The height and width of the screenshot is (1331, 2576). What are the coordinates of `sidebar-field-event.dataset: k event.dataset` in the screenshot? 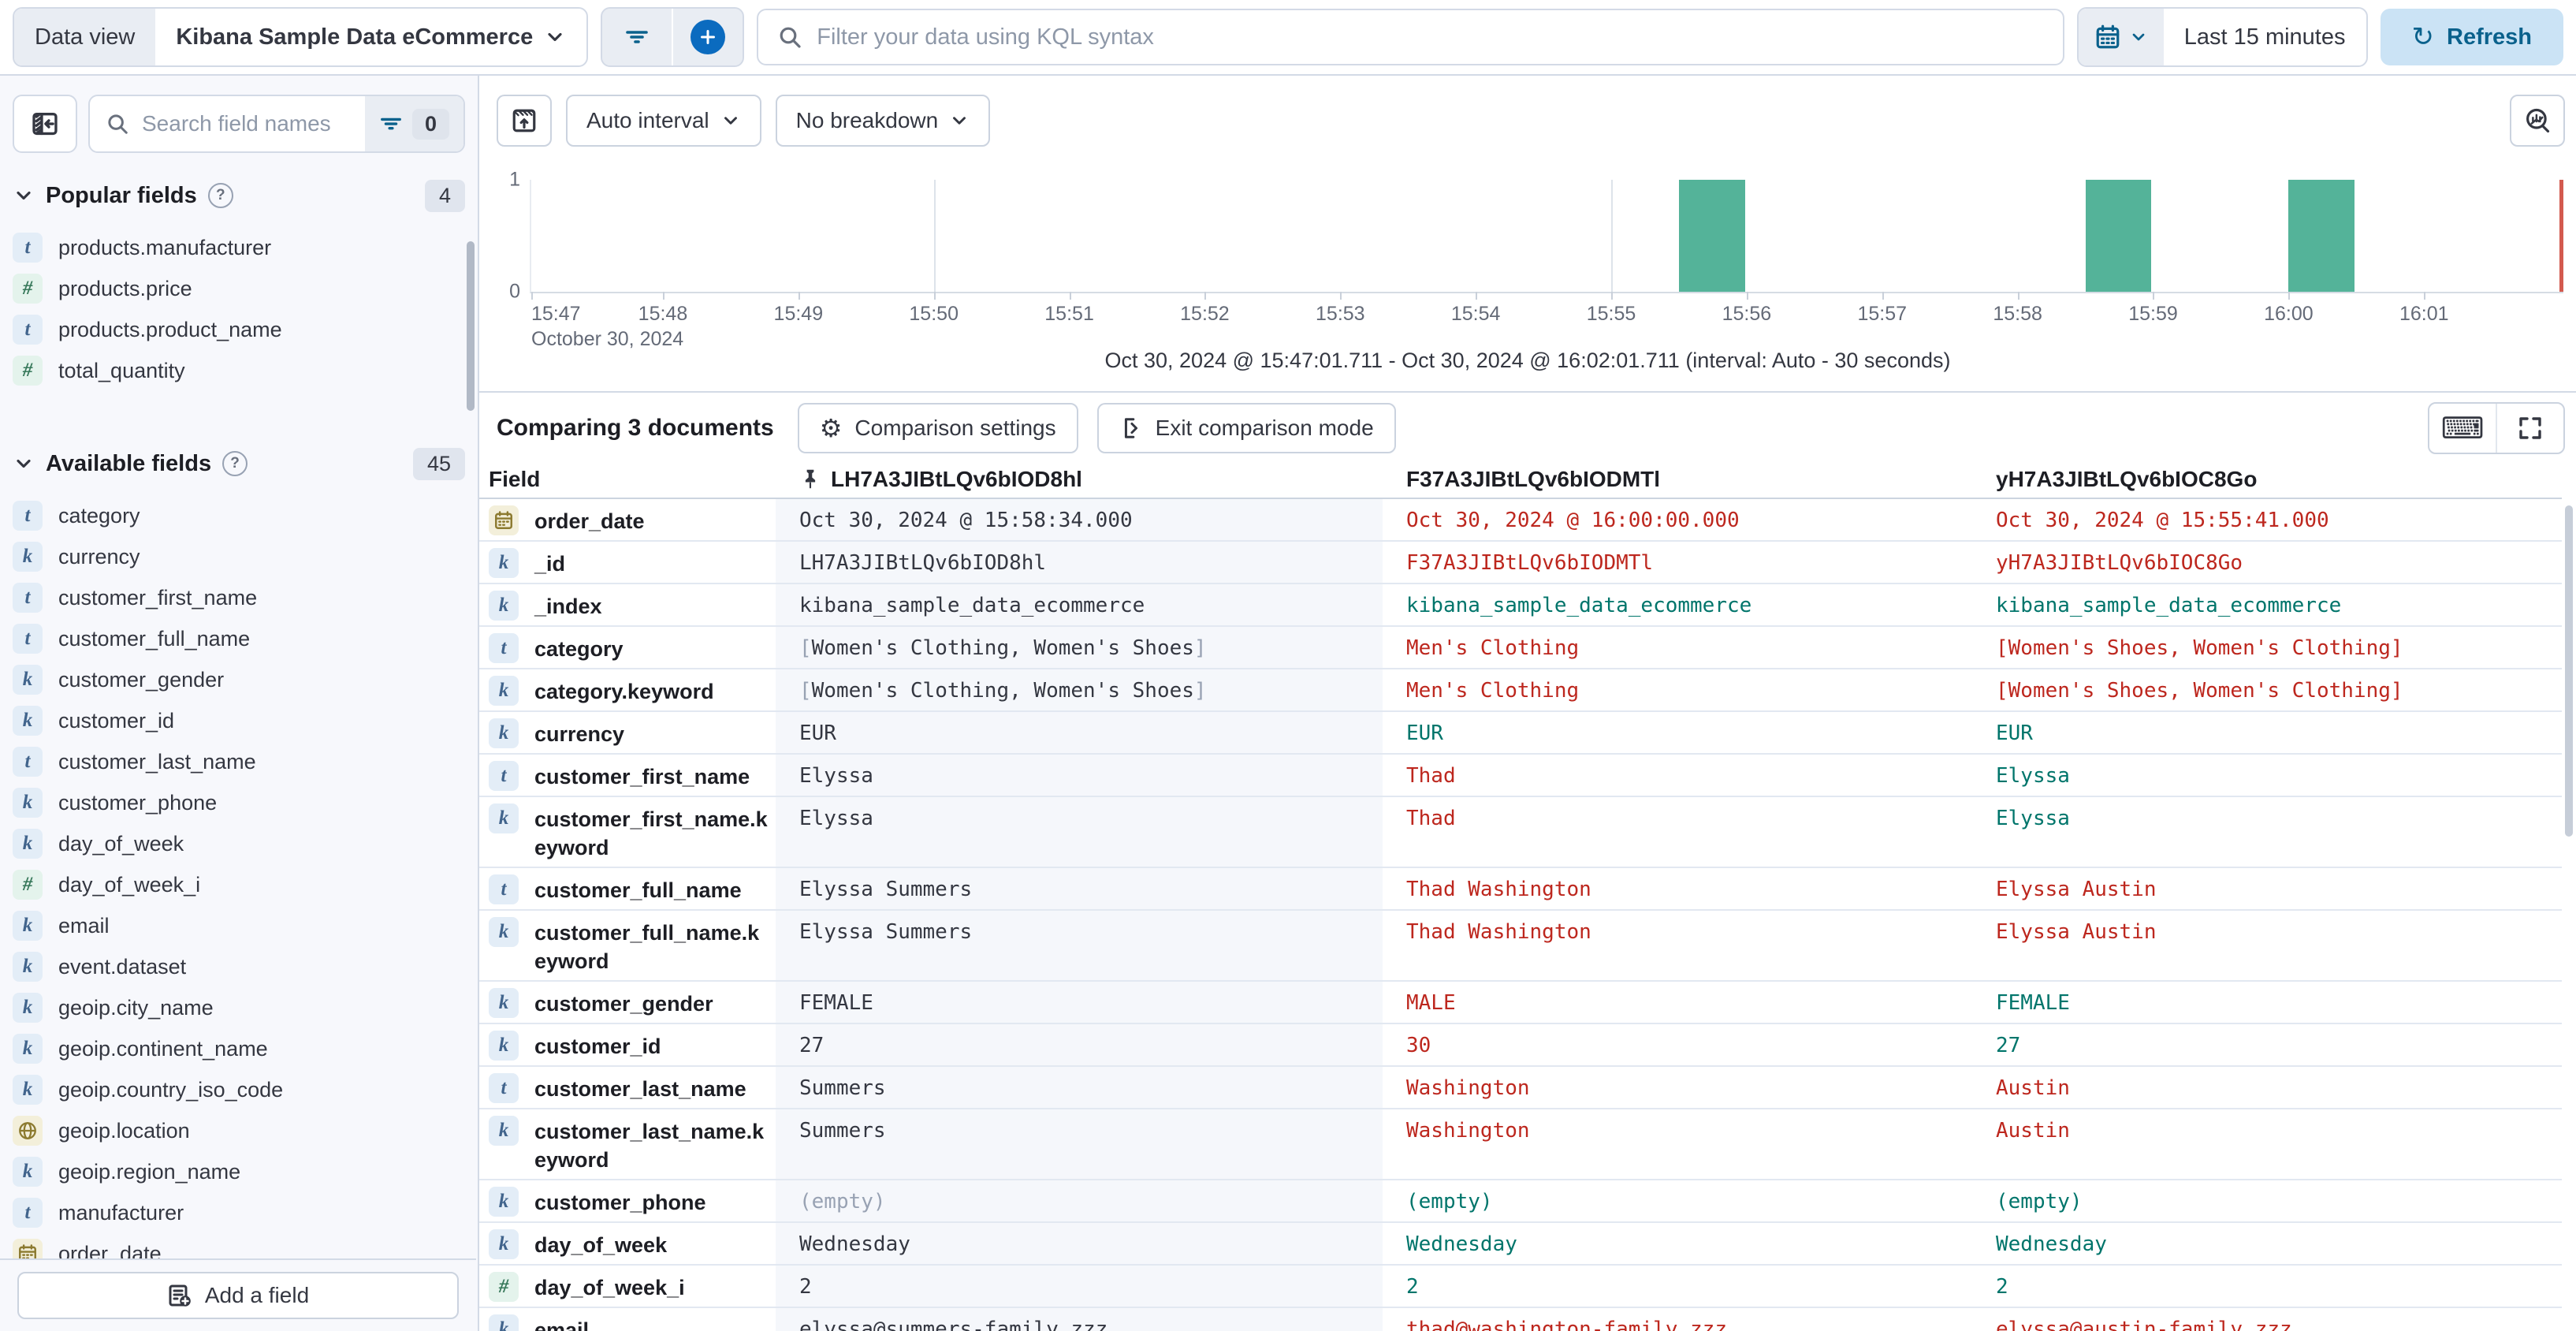 It's located at (239, 966).